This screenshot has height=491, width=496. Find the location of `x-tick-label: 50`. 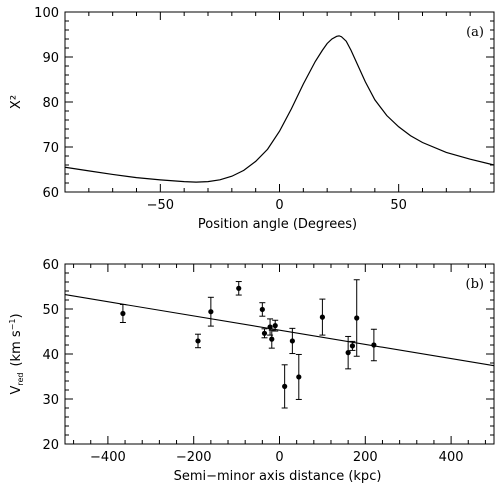

x-tick-label: 50 is located at coordinates (398, 205).